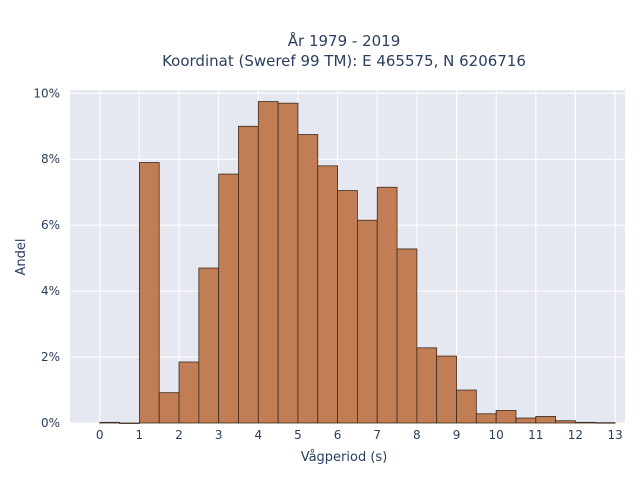 This screenshot has width=640, height=480. I want to click on y-tick-label: 6%, so click(50, 225).